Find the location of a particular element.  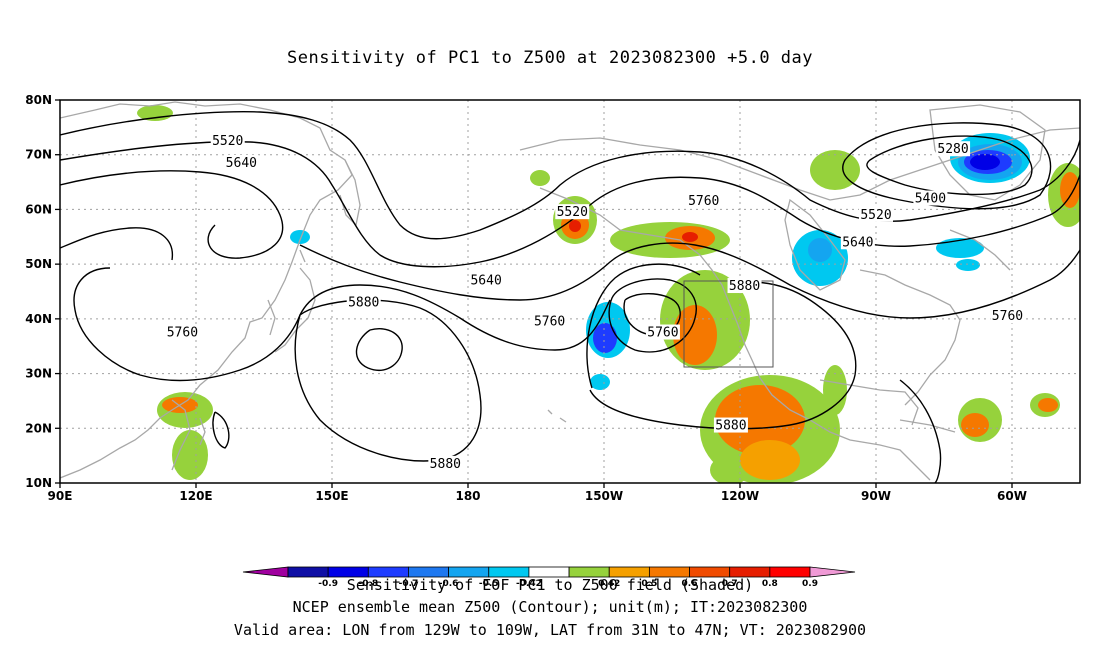

contour-5880e is located at coordinates (643, 326).